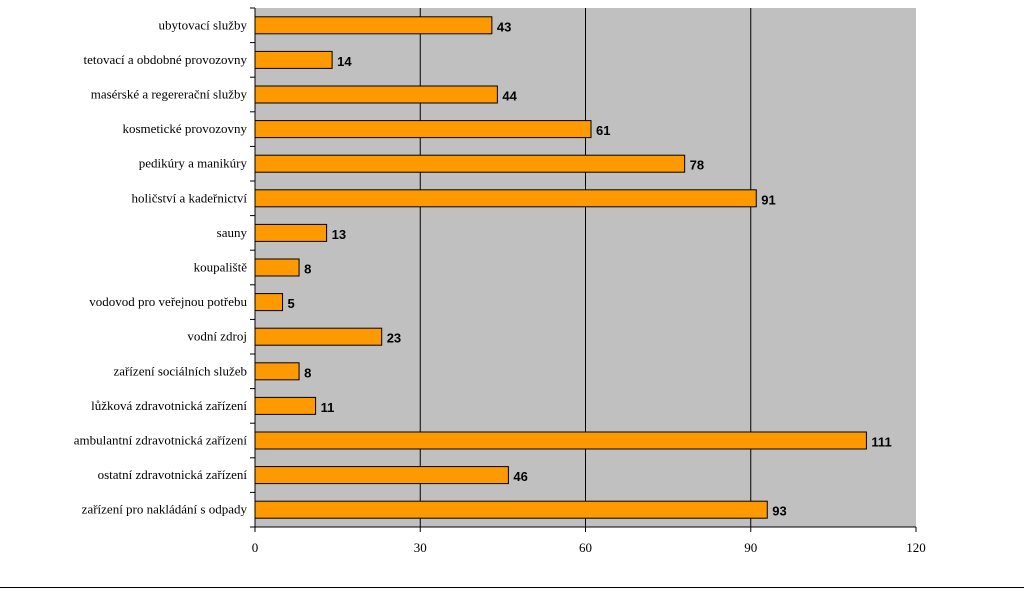 The width and height of the screenshot is (1024, 595). Describe the element at coordinates (161, 440) in the screenshot. I see `category-label: ambulantní zdravotnická zařízení` at that location.